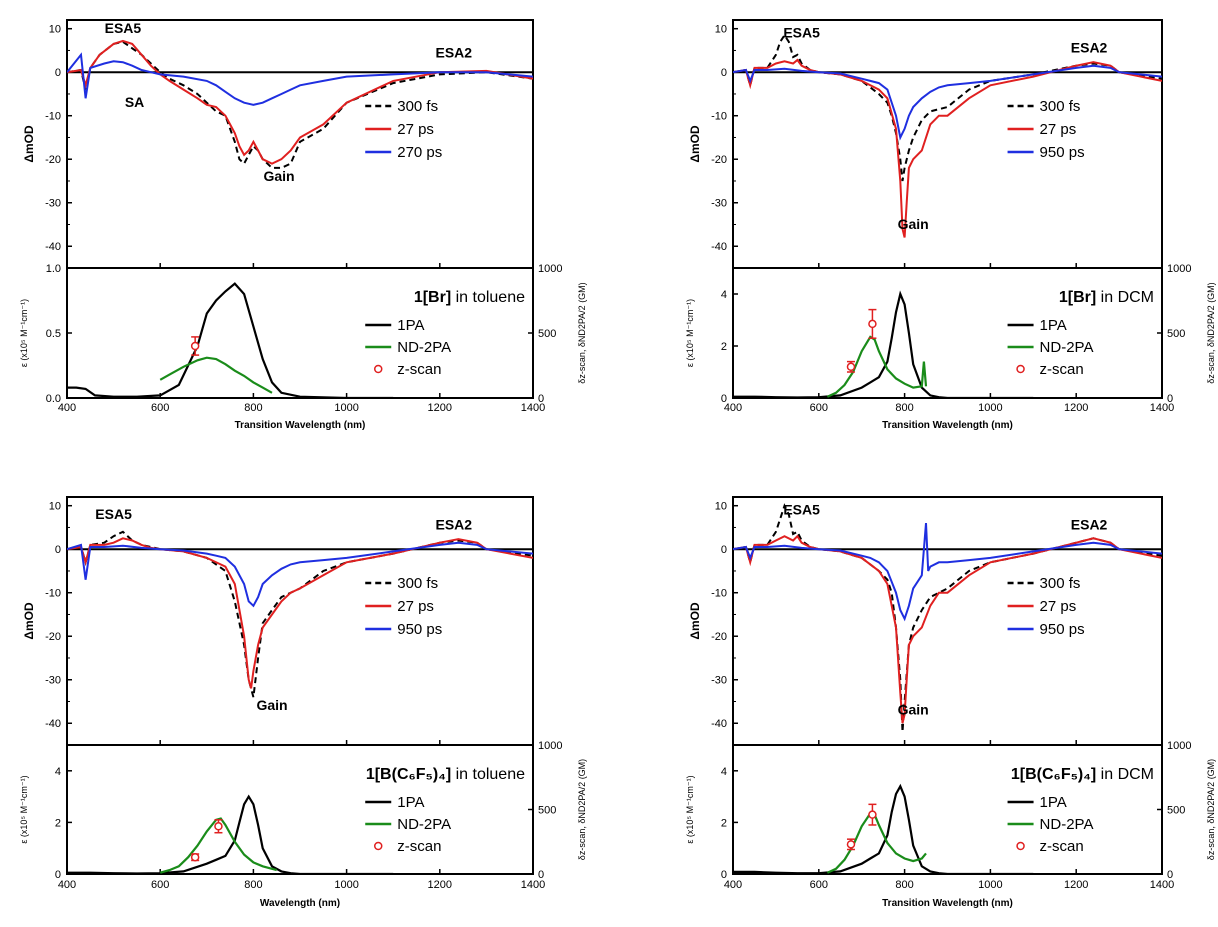  I want to click on top-ytick-label: -20, so click(719, 637).